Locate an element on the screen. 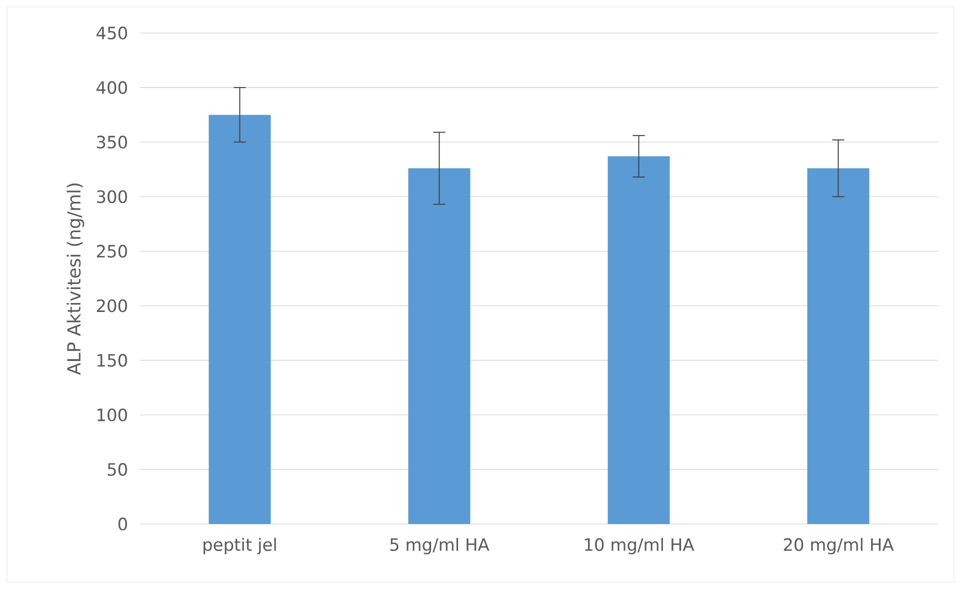 Image resolution: width=961 pixels, height=589 pixels. y-tick-label: 100 is located at coordinates (113, 415).